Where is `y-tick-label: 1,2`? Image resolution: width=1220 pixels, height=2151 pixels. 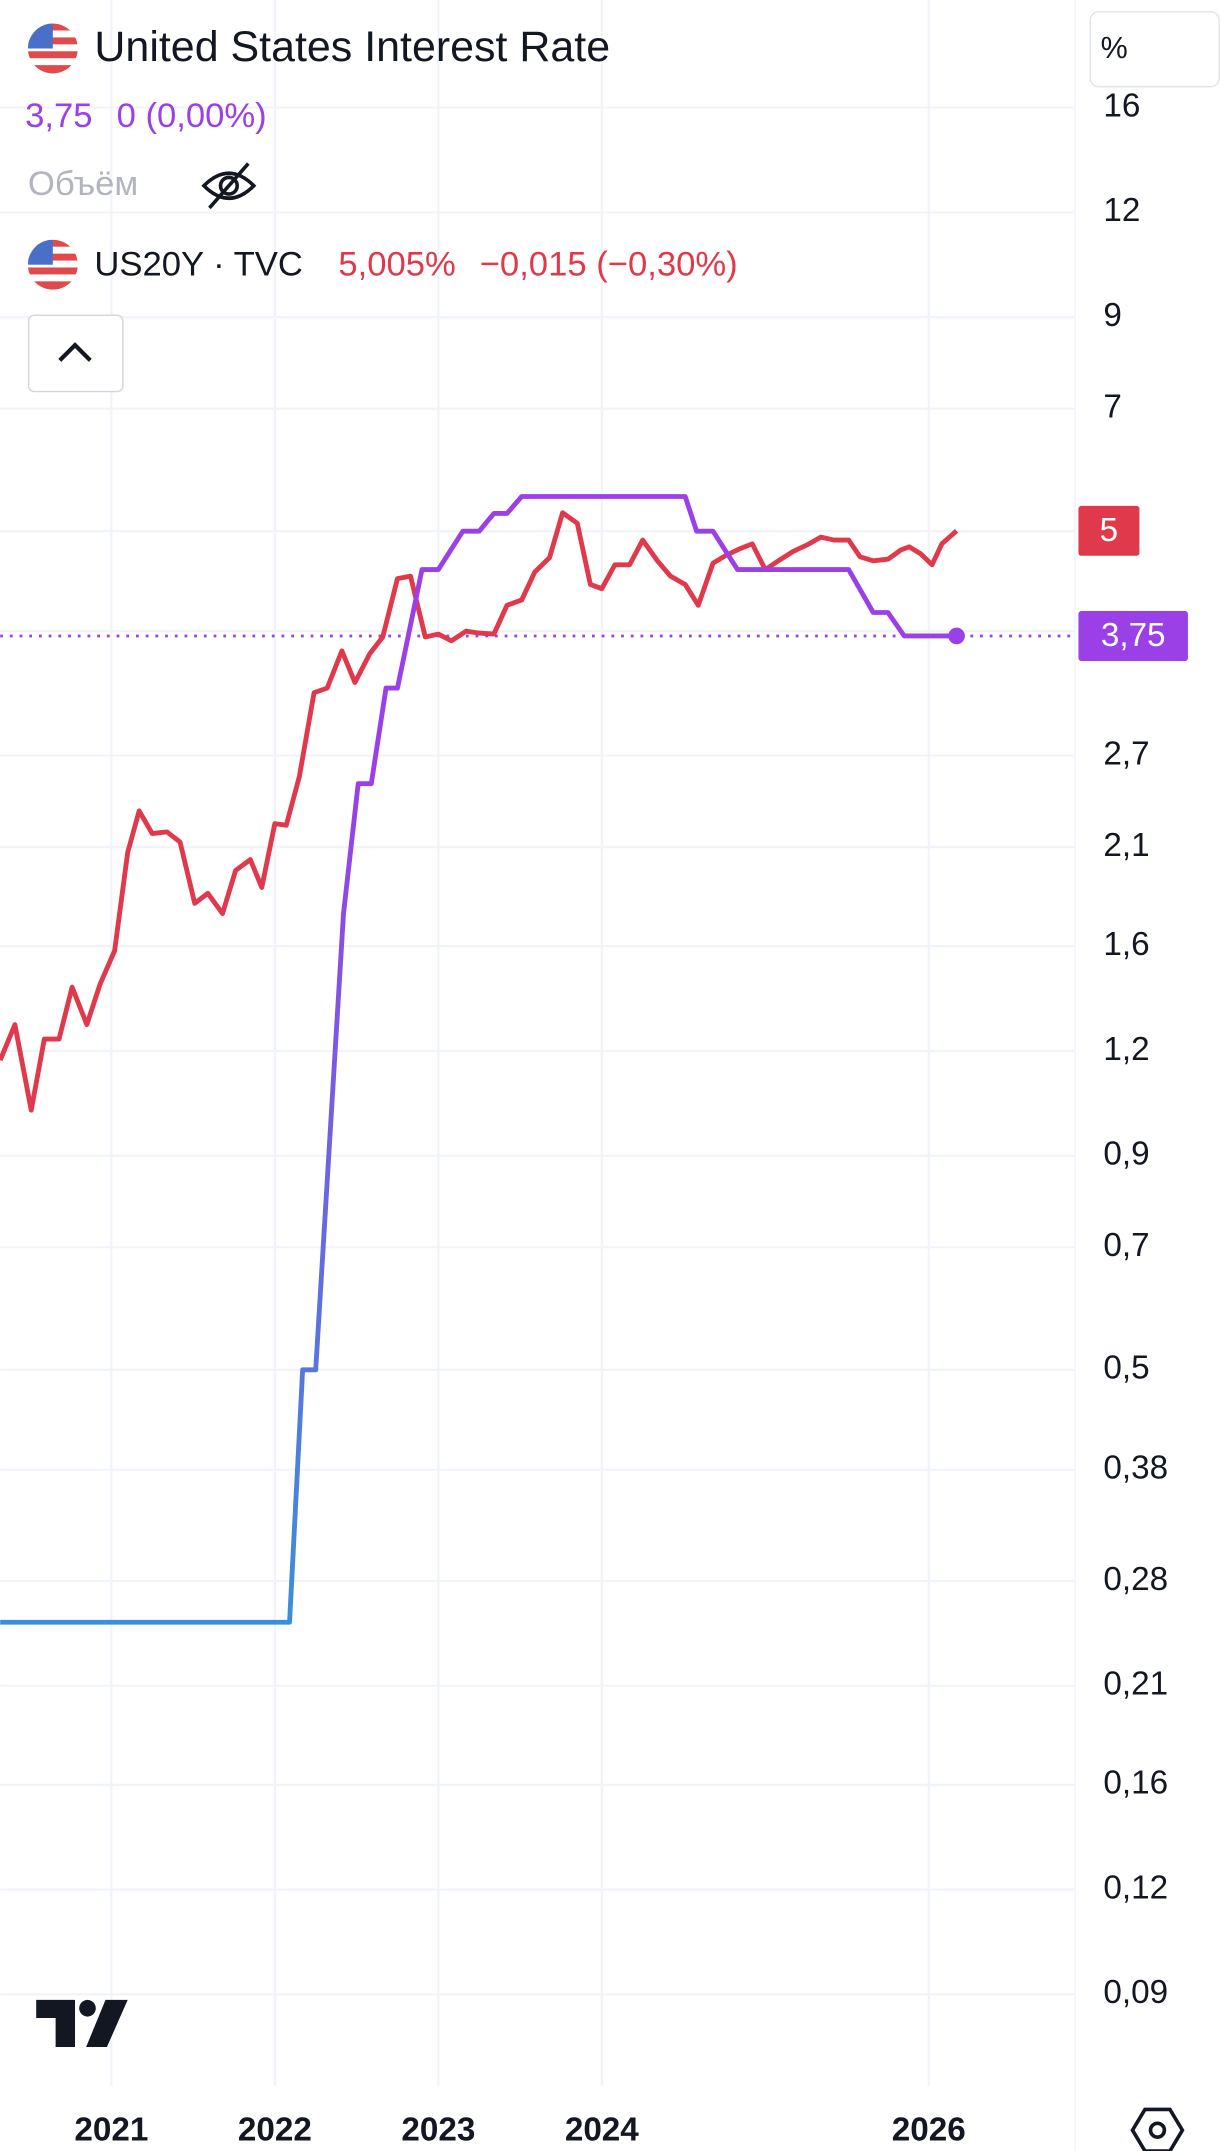 y-tick-label: 1,2 is located at coordinates (1126, 1049).